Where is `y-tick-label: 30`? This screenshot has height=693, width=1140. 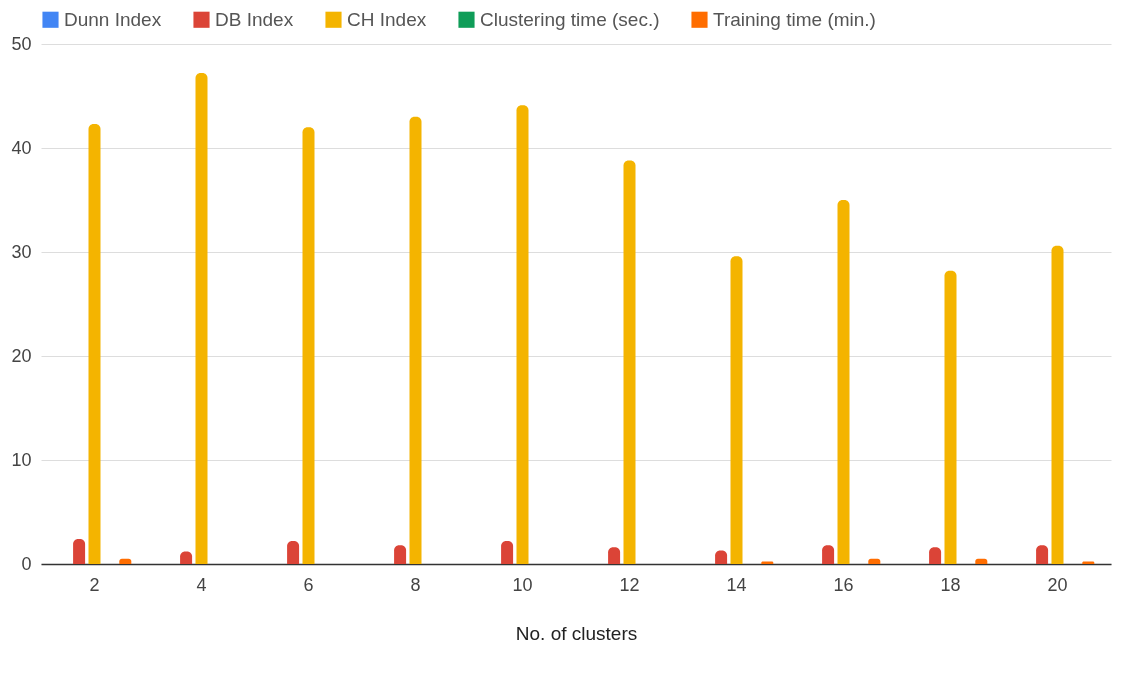
y-tick-label: 30 is located at coordinates (21, 251).